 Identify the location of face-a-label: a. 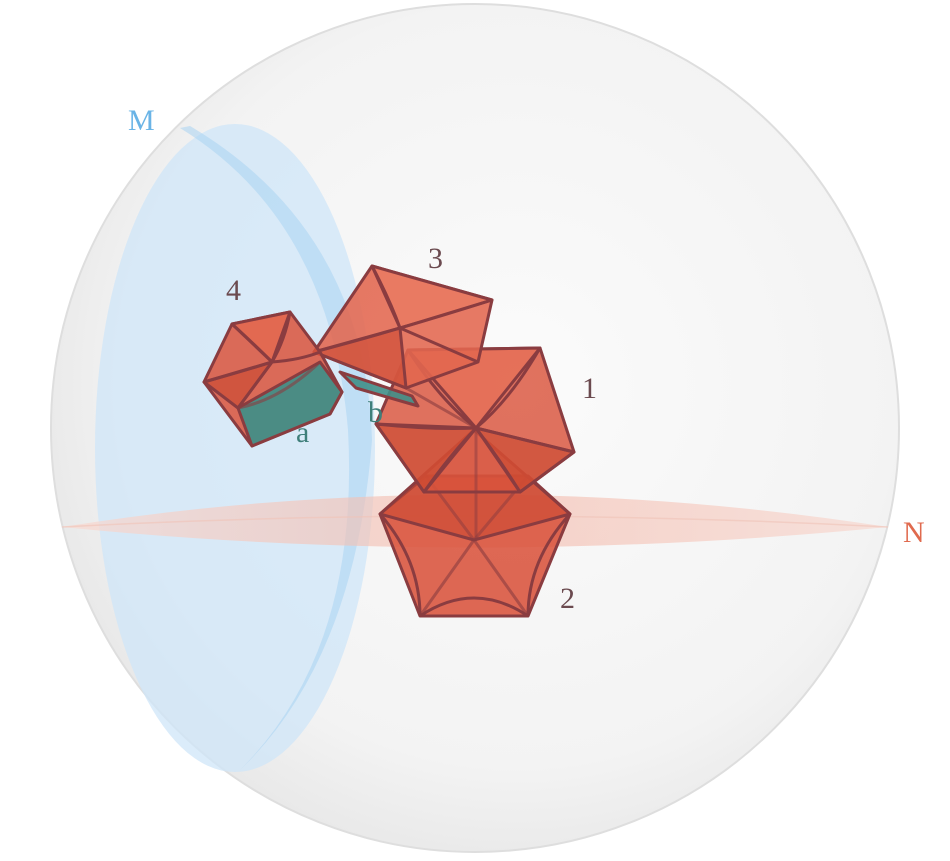
(302, 432).